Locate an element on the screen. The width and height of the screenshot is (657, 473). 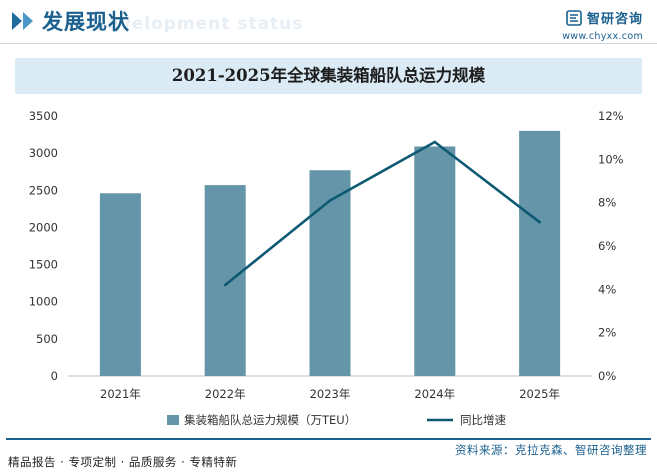
brand-name: 智研咨询 is located at coordinates (614, 19).